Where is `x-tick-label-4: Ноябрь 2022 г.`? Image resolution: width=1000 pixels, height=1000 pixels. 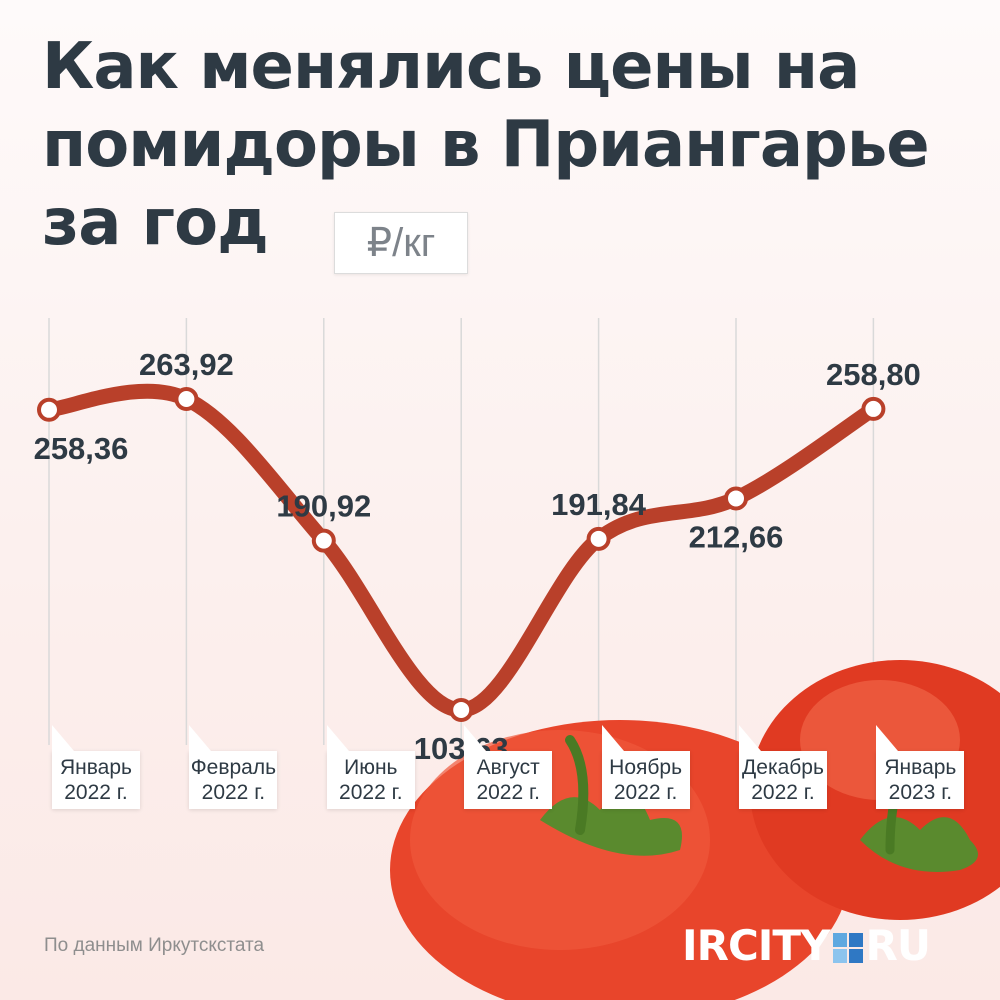 x-tick-label-4: Ноябрь 2022 г. is located at coordinates (645, 767).